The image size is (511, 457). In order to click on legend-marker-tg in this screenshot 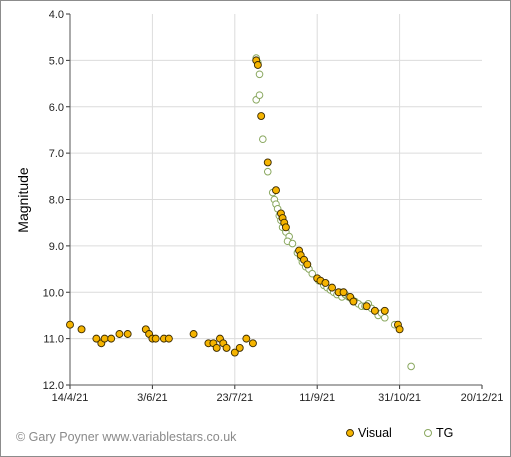, I will do `click(428, 433)`.